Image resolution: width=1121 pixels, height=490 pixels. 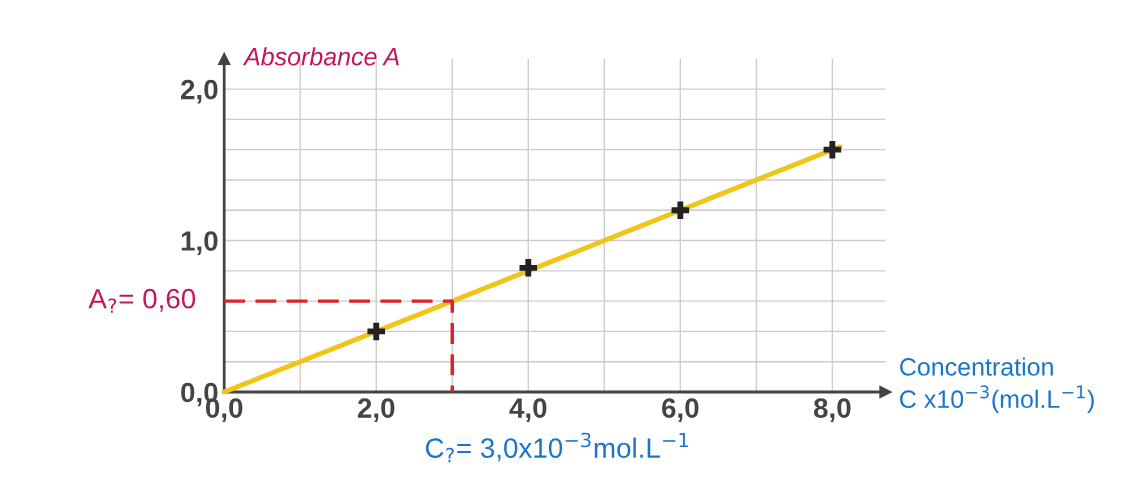 What do you see at coordinates (376, 410) in the screenshot?
I see `x-tick-label: 2,0` at bounding box center [376, 410].